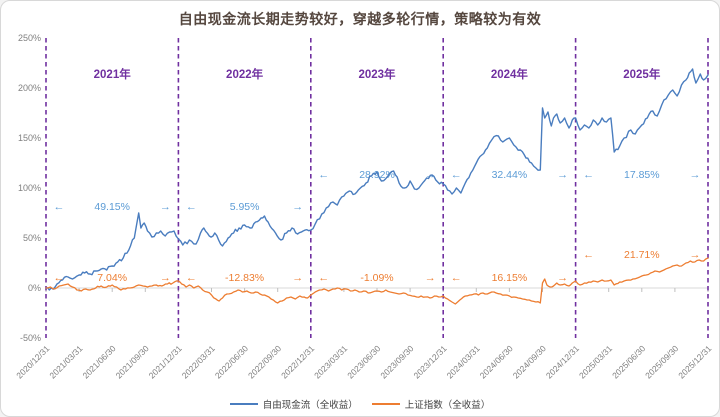  I want to click on x-axis-label: 2022/06/30, so click(231, 361).